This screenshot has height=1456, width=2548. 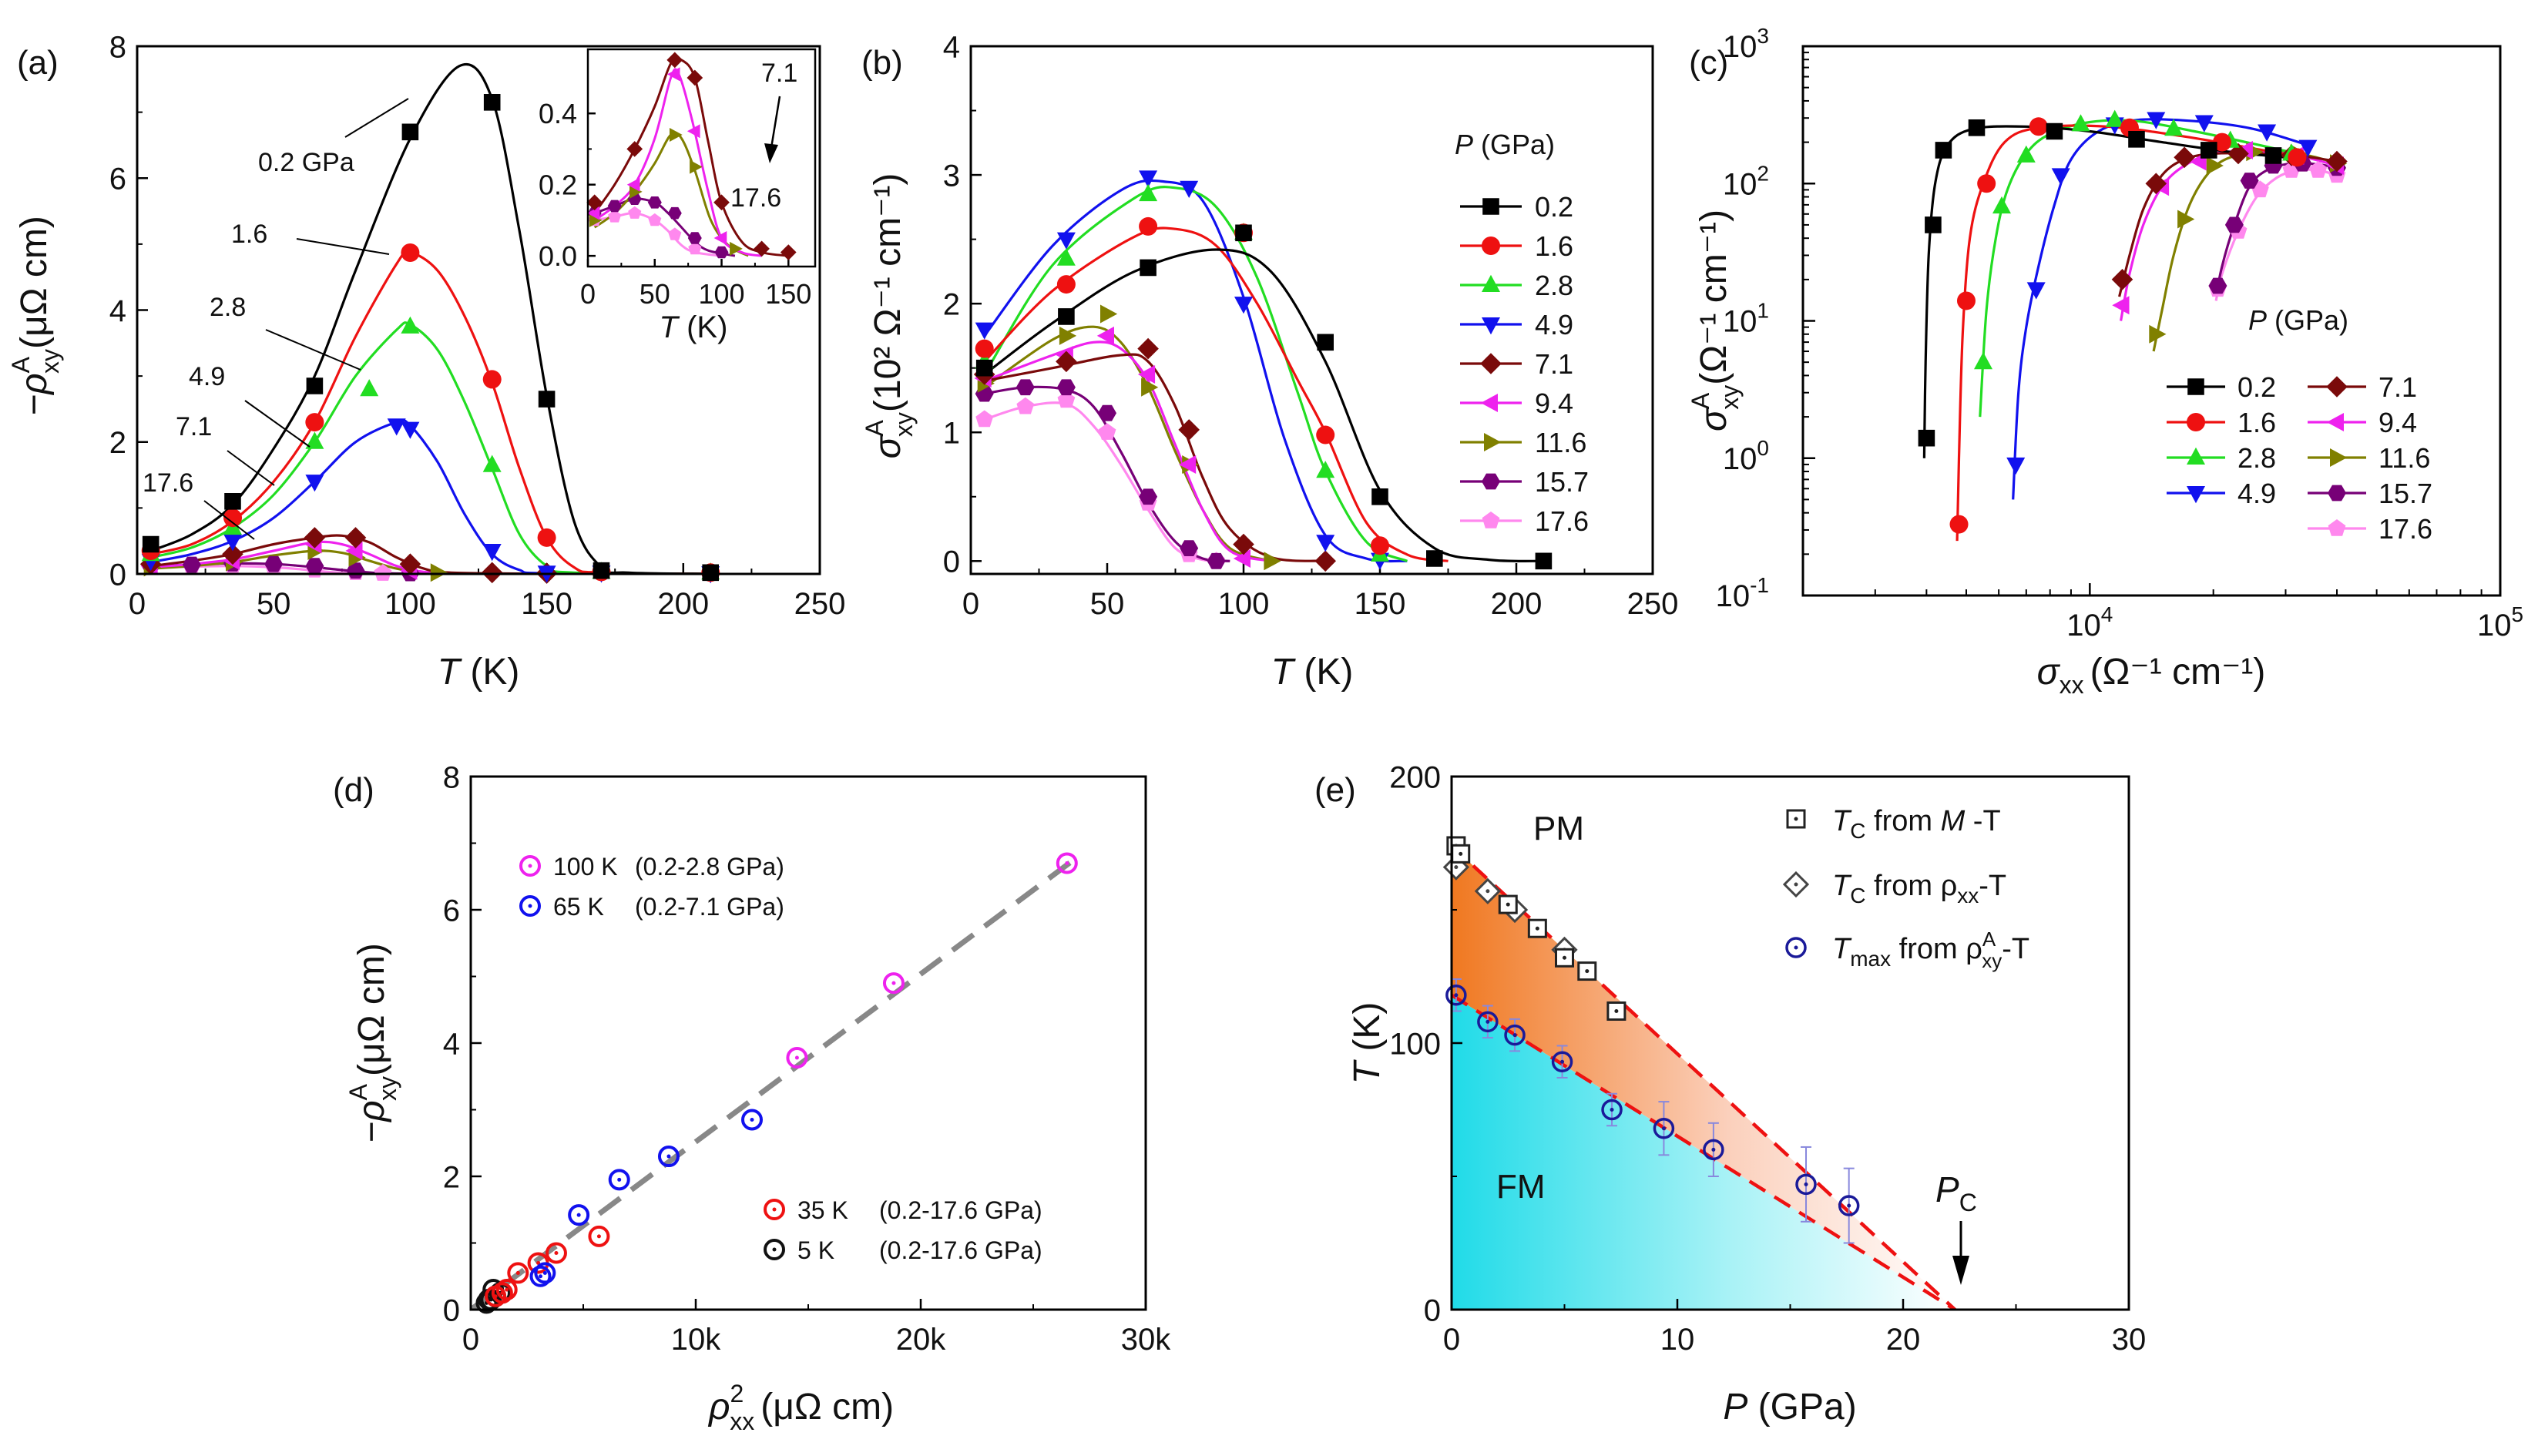 What do you see at coordinates (1789, 1407) in the screenshot?
I see `panel-e-xlabel: P (GPa)` at bounding box center [1789, 1407].